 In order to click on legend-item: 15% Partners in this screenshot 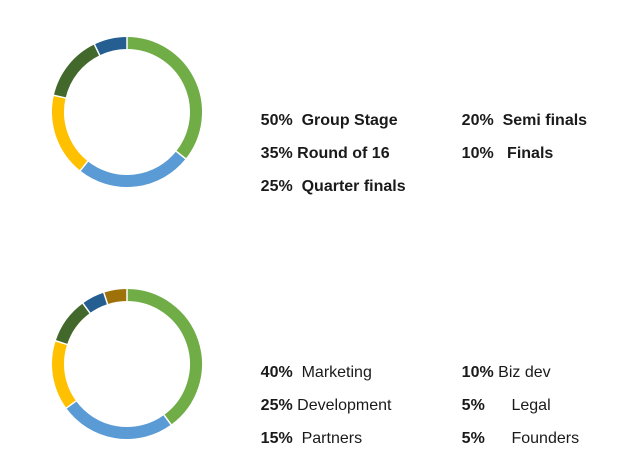, I will do `click(298, 437)`.